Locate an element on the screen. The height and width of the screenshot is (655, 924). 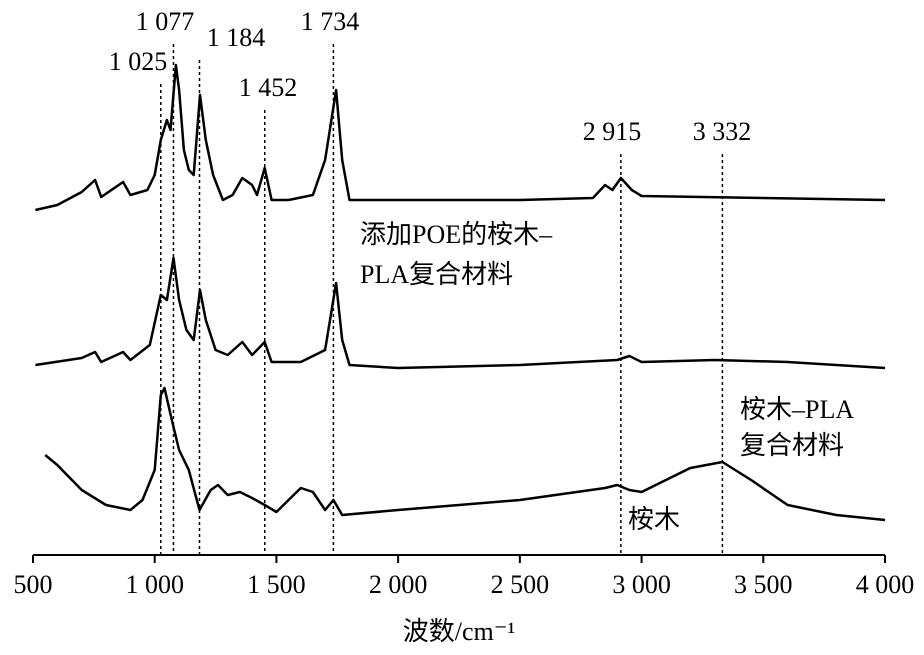
x-tick-label: 2 500 is located at coordinates (520, 584).